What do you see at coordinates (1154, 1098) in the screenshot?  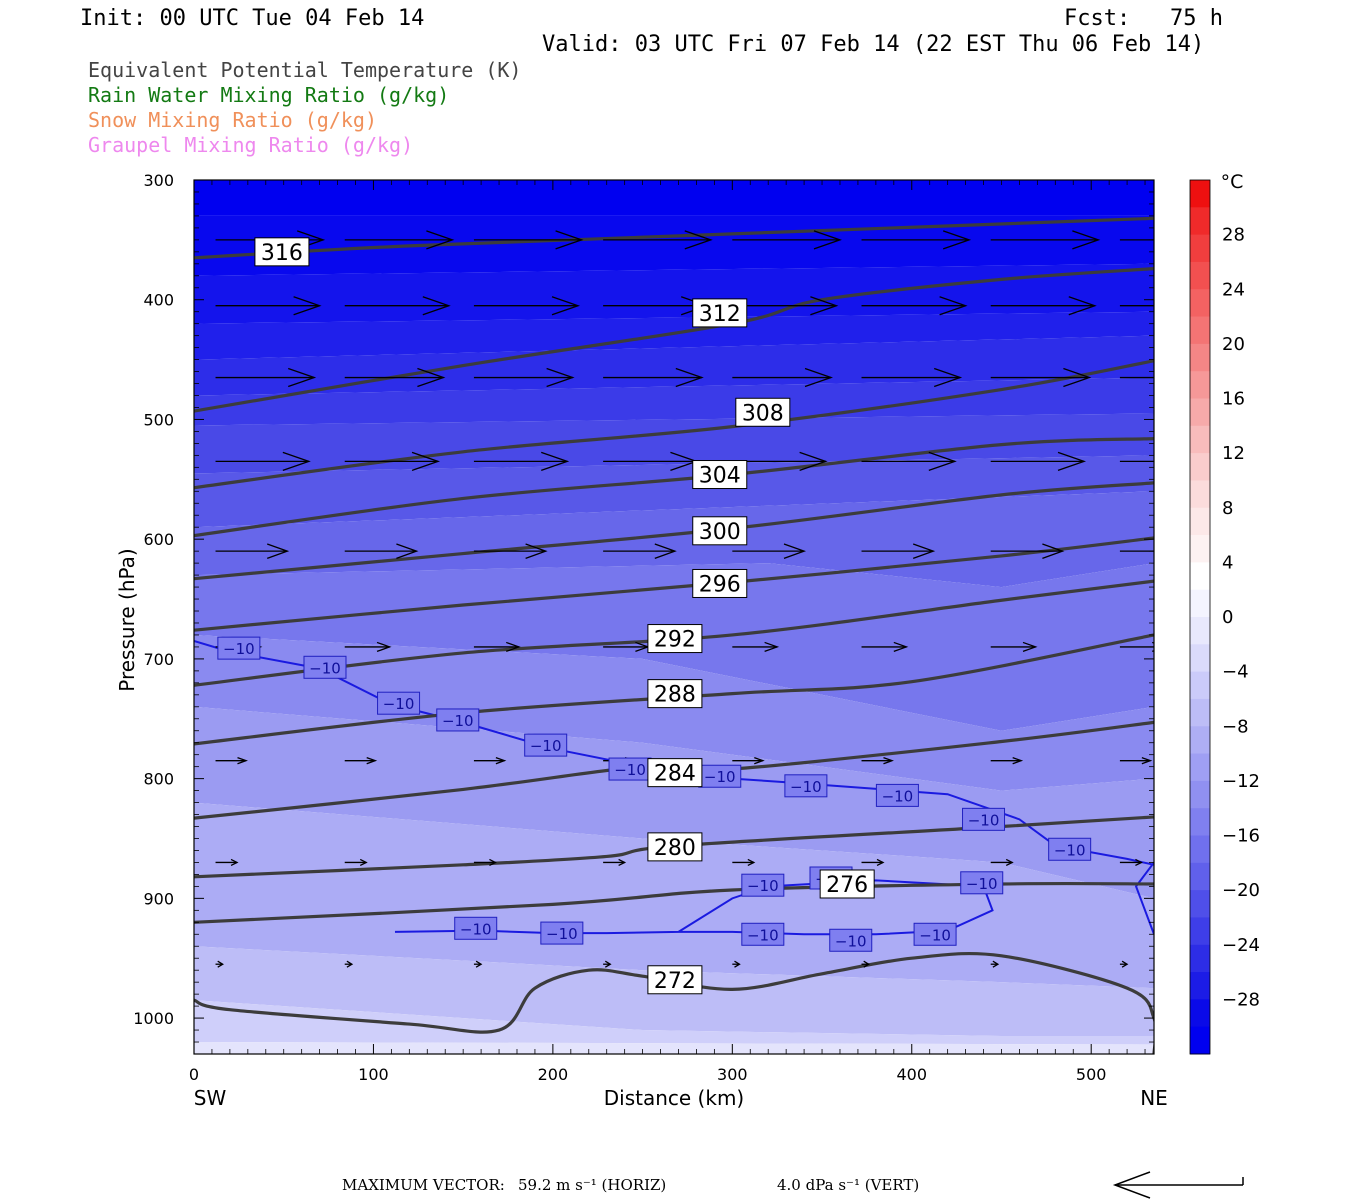 I see `direction-ne: NE` at bounding box center [1154, 1098].